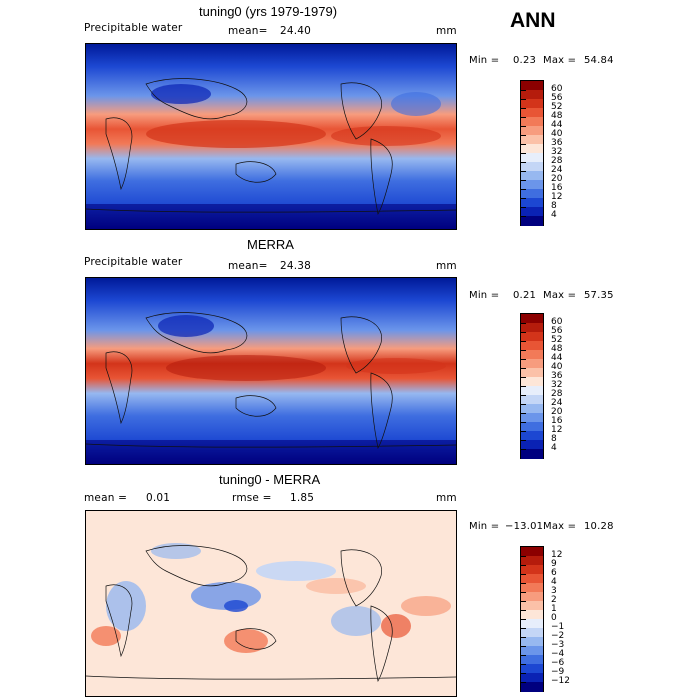  Describe the element at coordinates (557, 348) in the screenshot. I see `colorbar-label: 48` at that location.